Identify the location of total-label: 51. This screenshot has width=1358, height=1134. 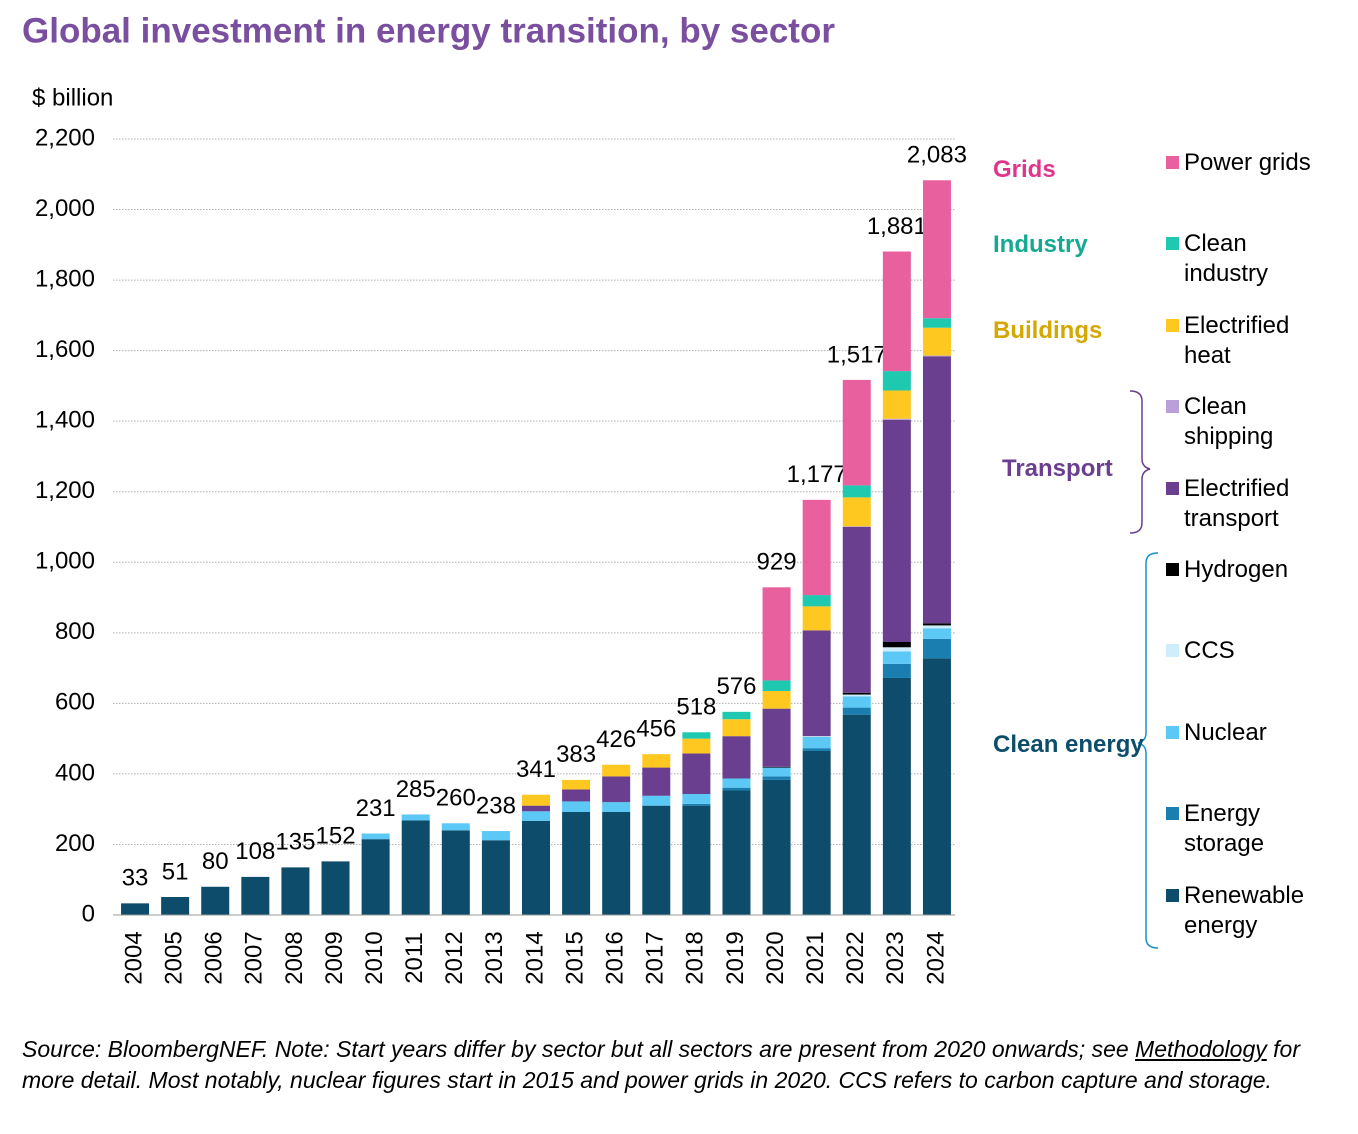
(175, 871).